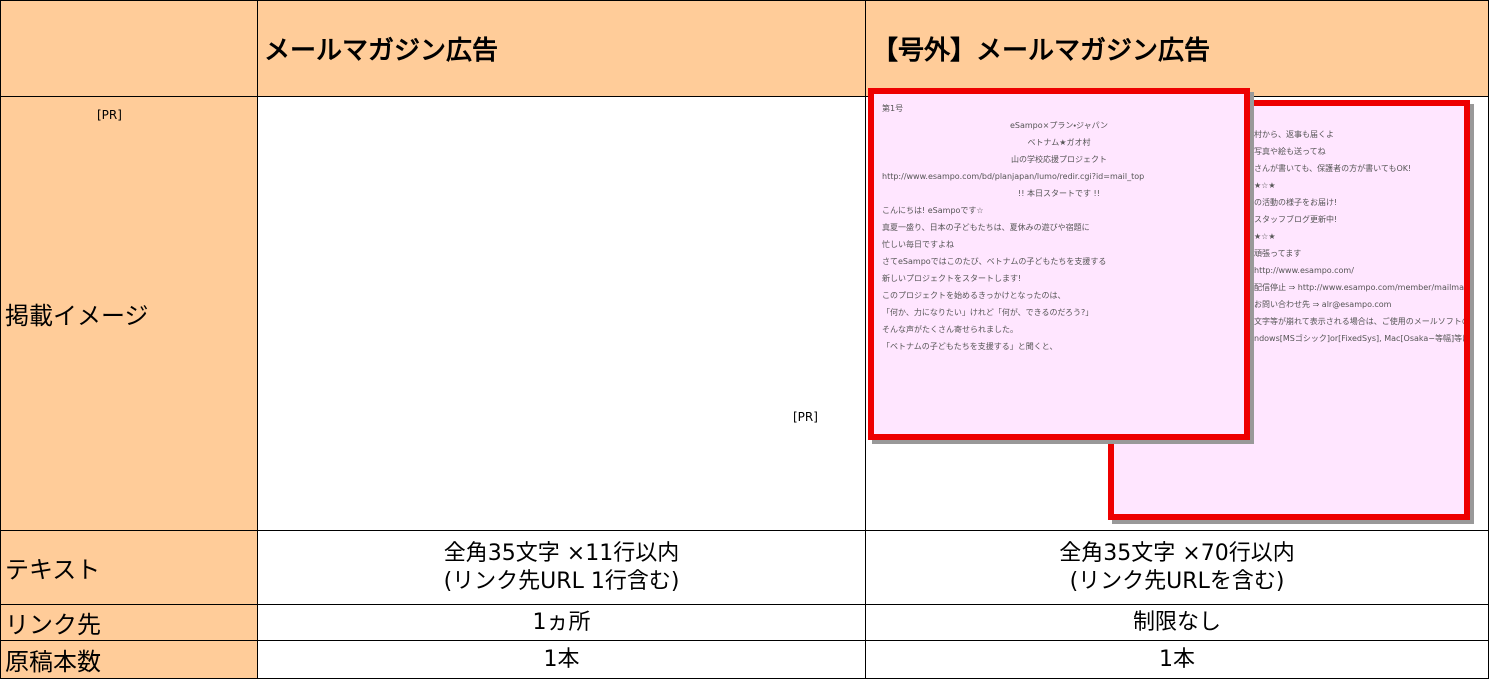 Image resolution: width=1489 pixels, height=679 pixels. What do you see at coordinates (952, 278) in the screenshot?
I see `mock-line: 新しいプロジェクトをスタートします!` at bounding box center [952, 278].